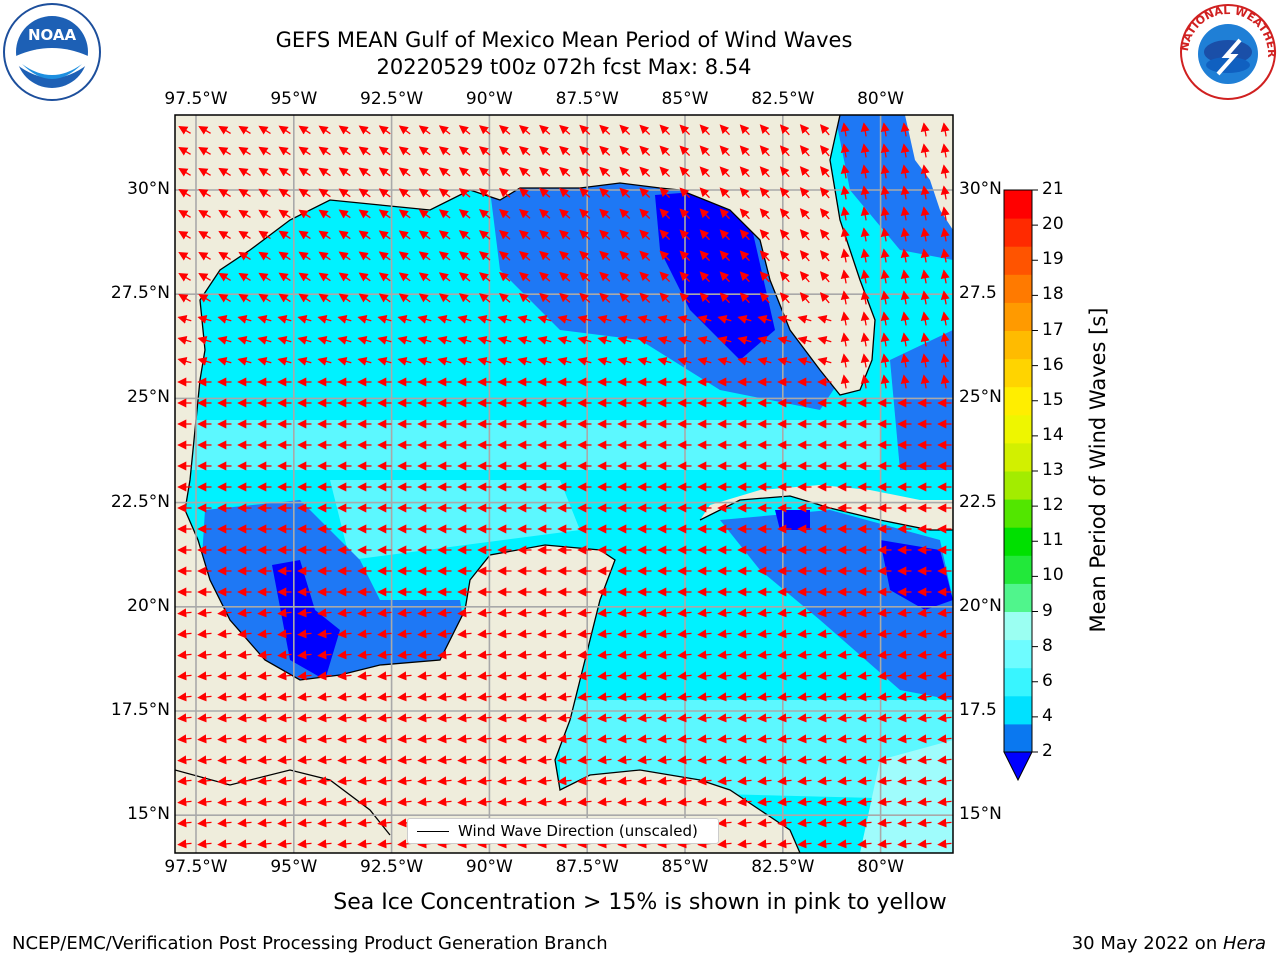 The width and height of the screenshot is (1280, 960). Describe the element at coordinates (140, 501) in the screenshot. I see `latitude-tick-label: 22.5°N` at that location.